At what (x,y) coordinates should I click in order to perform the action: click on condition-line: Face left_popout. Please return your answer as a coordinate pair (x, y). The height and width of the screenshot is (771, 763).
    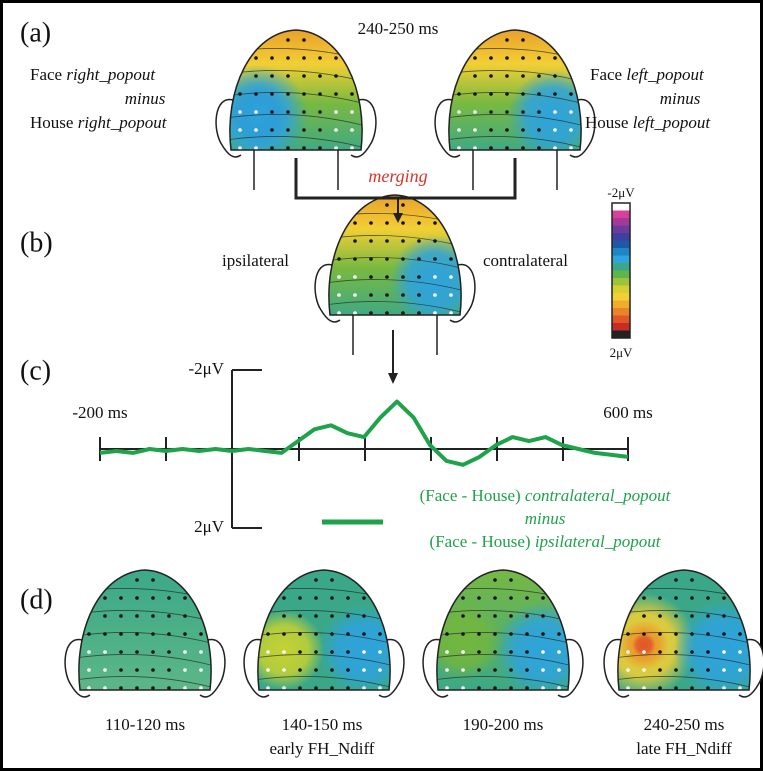
    Looking at the image, I should click on (647, 74).